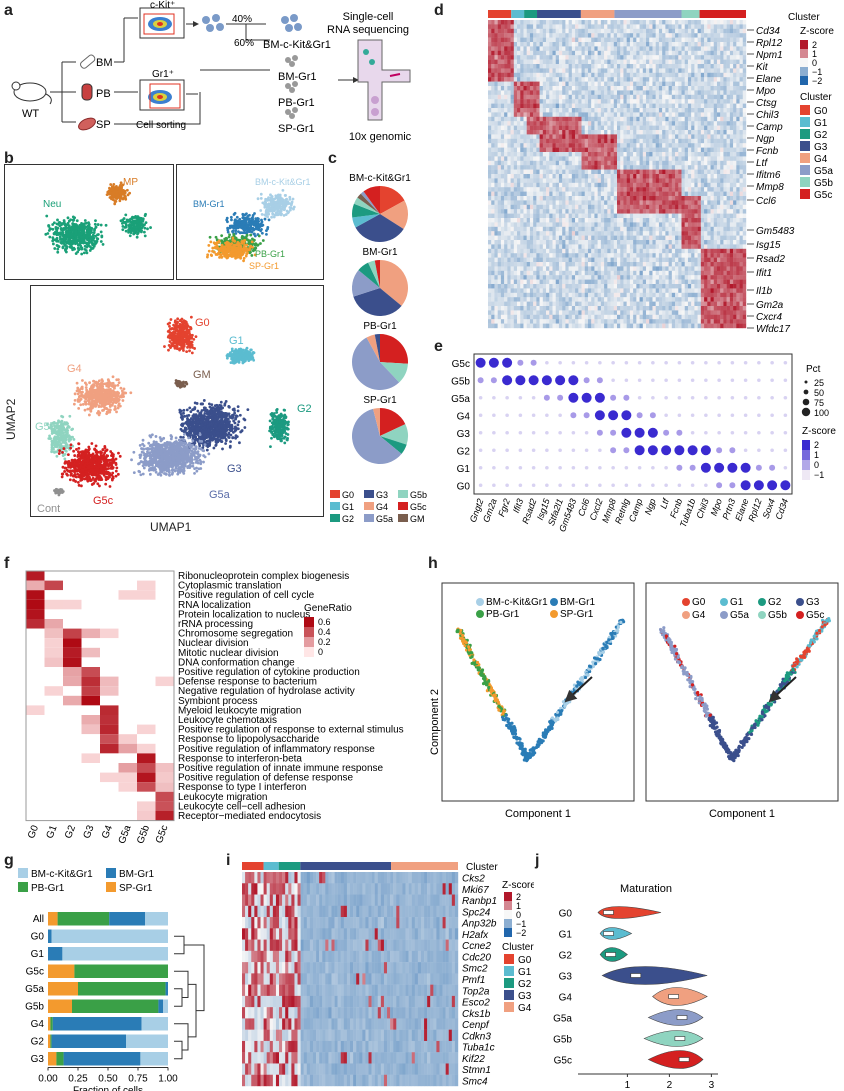  What do you see at coordinates (9, 860) in the screenshot?
I see `panel-label-g: g` at bounding box center [9, 860].